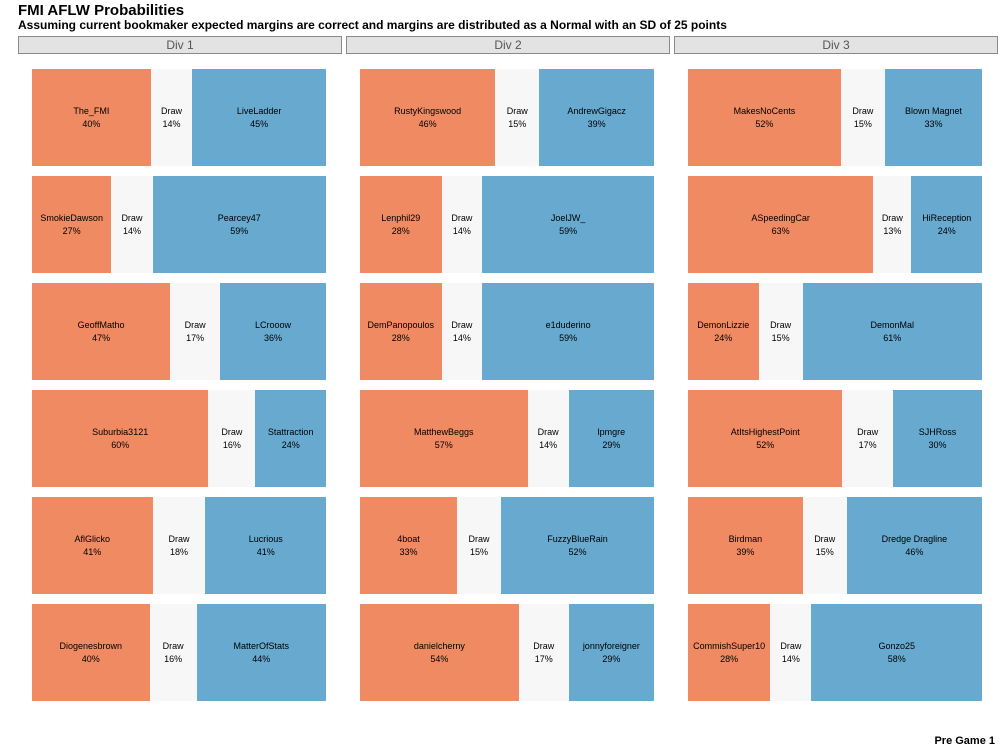  Describe the element at coordinates (179, 438) in the screenshot. I see `game-row: Suburbia3121 60% Draw 16% Stattraction 24%` at that location.